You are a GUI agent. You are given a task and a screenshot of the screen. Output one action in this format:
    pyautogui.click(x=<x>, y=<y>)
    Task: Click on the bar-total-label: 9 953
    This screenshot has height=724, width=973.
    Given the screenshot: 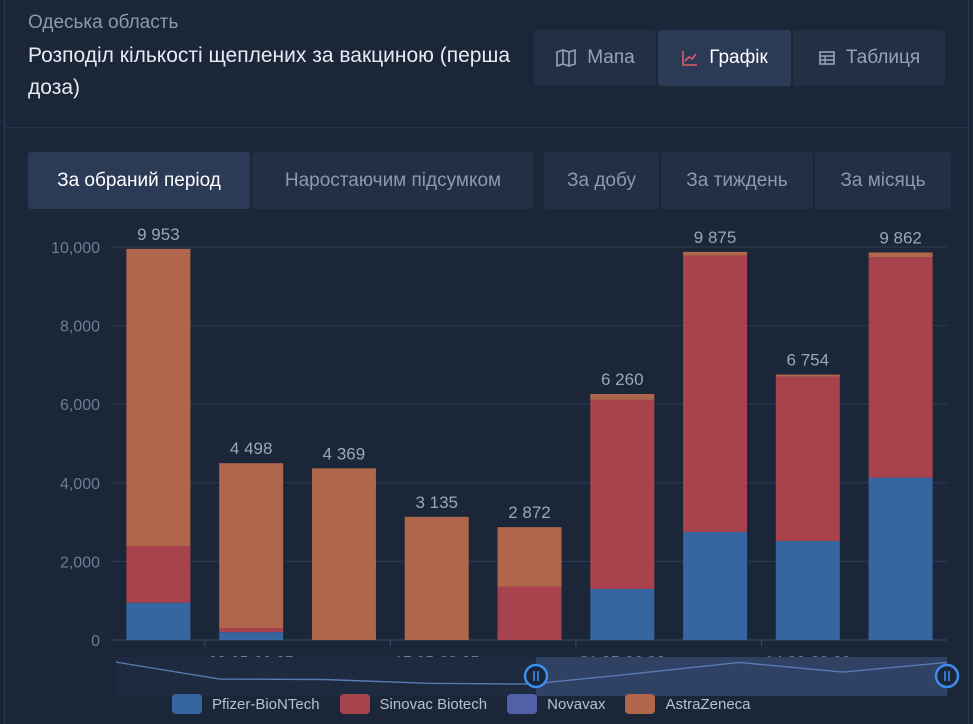 What is the action you would take?
    pyautogui.click(x=158, y=234)
    